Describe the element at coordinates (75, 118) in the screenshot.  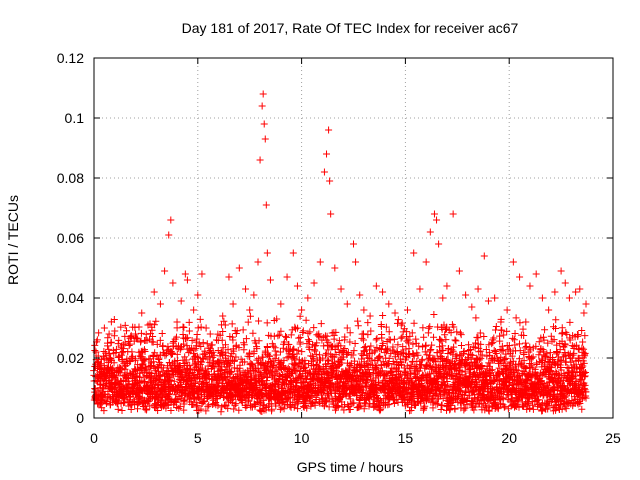
I see `y-tick-label: 0.1` at that location.